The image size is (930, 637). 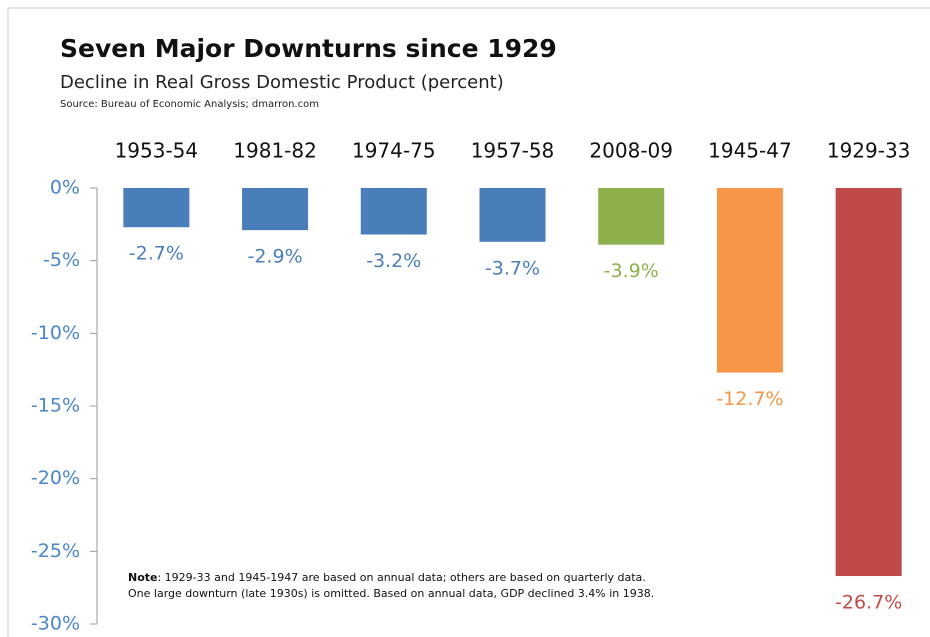 I want to click on value-label: -3.7%, so click(x=512, y=268).